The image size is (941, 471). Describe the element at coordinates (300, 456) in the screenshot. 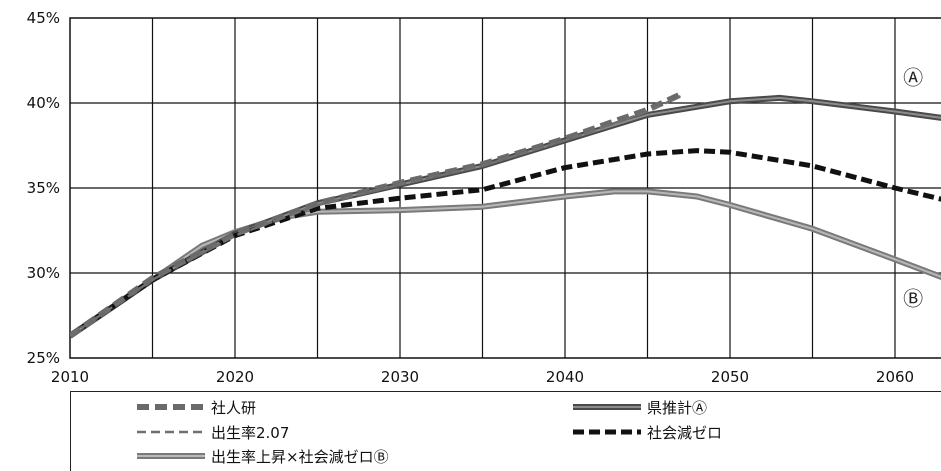

I see `legend-label-birthrate-rise-social-zero: 出生率上昇×社会減ゼロⒷ` at that location.